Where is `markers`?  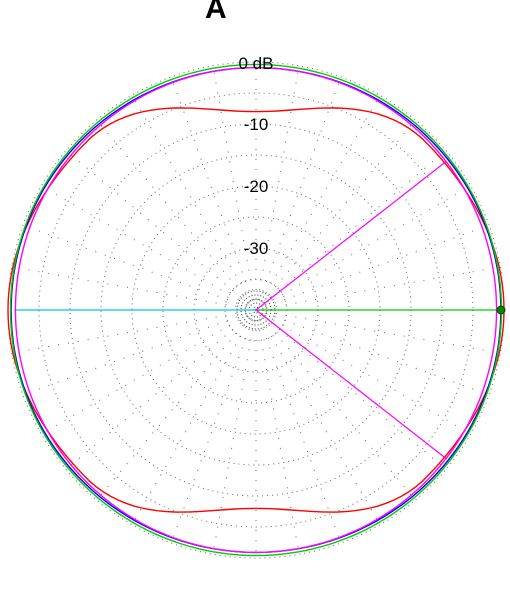 markers is located at coordinates (501, 310).